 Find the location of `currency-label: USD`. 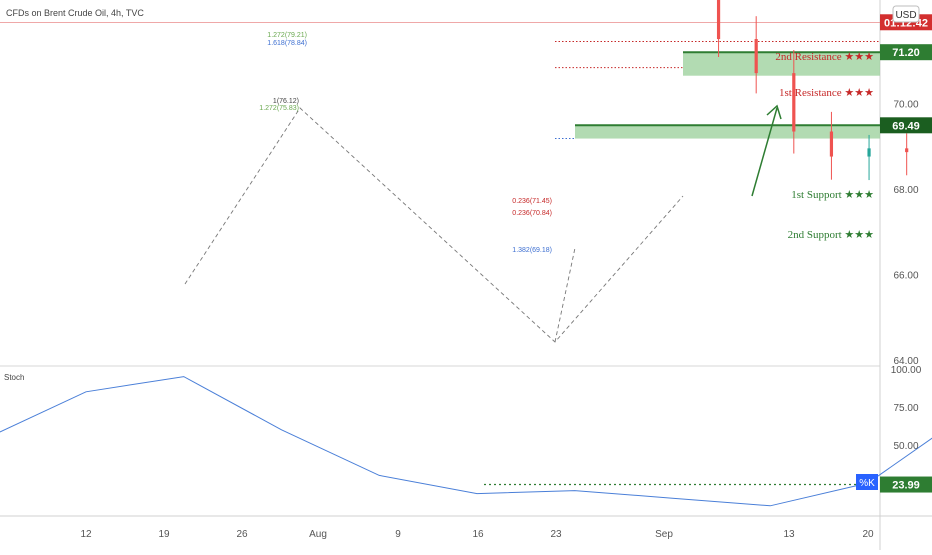

currency-label: USD is located at coordinates (905, 15).